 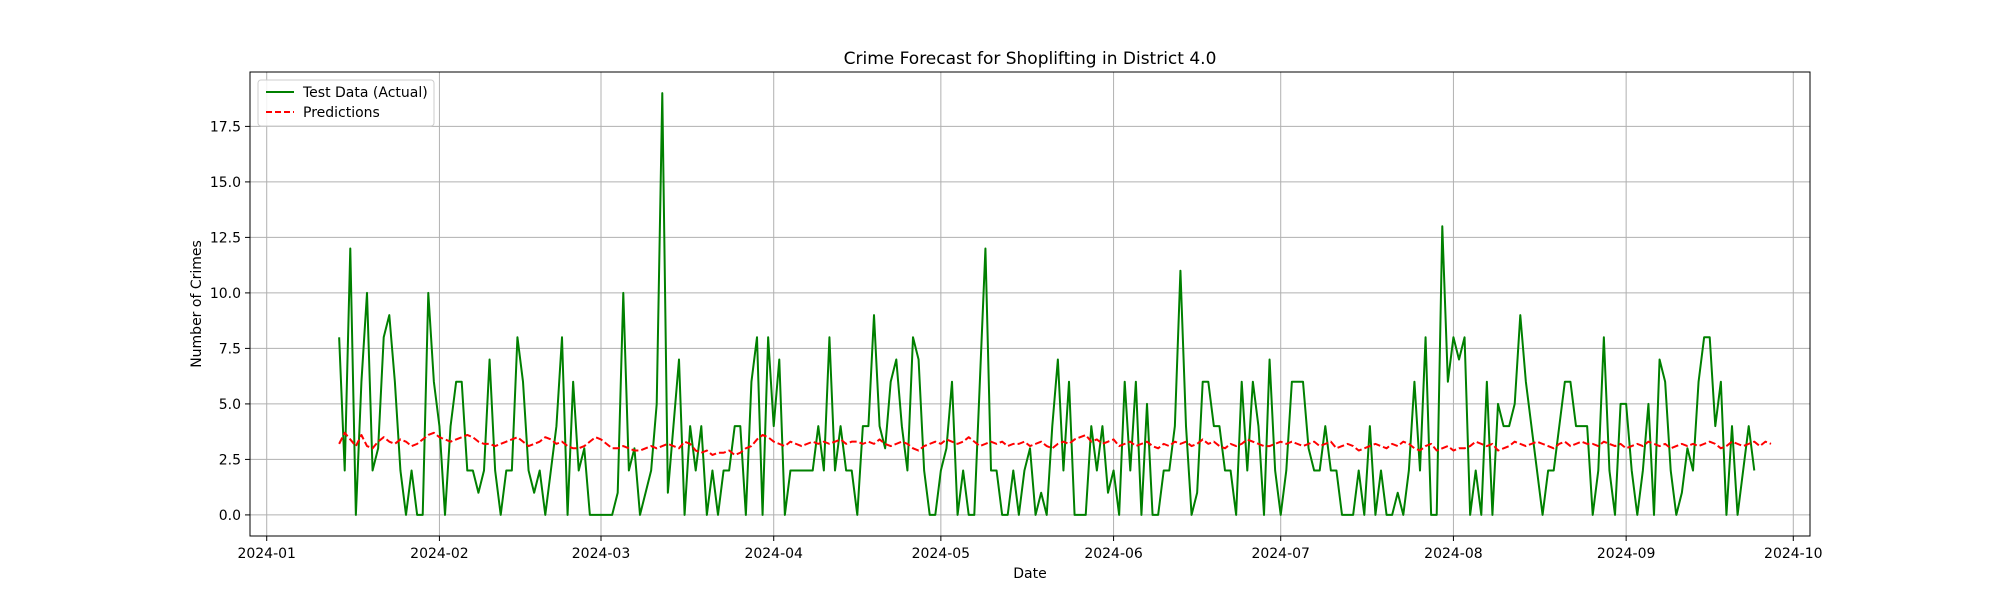 I want to click on x-tick-label: 2024-05, so click(x=941, y=554).